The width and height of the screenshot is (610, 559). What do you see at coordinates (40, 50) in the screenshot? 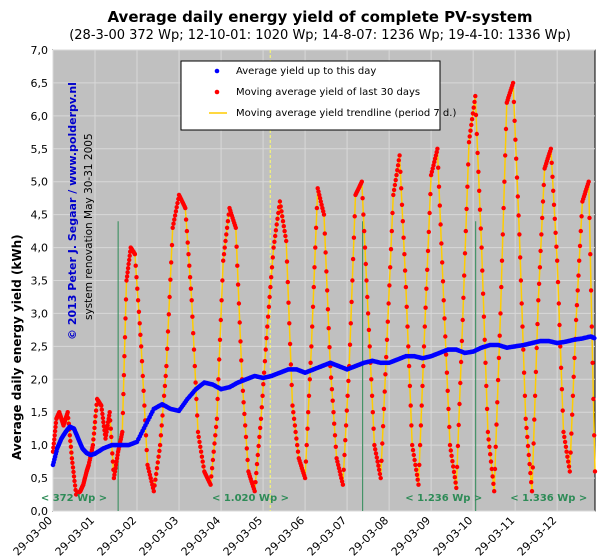
I see `y-tick-label: 7,0` at bounding box center [40, 50].